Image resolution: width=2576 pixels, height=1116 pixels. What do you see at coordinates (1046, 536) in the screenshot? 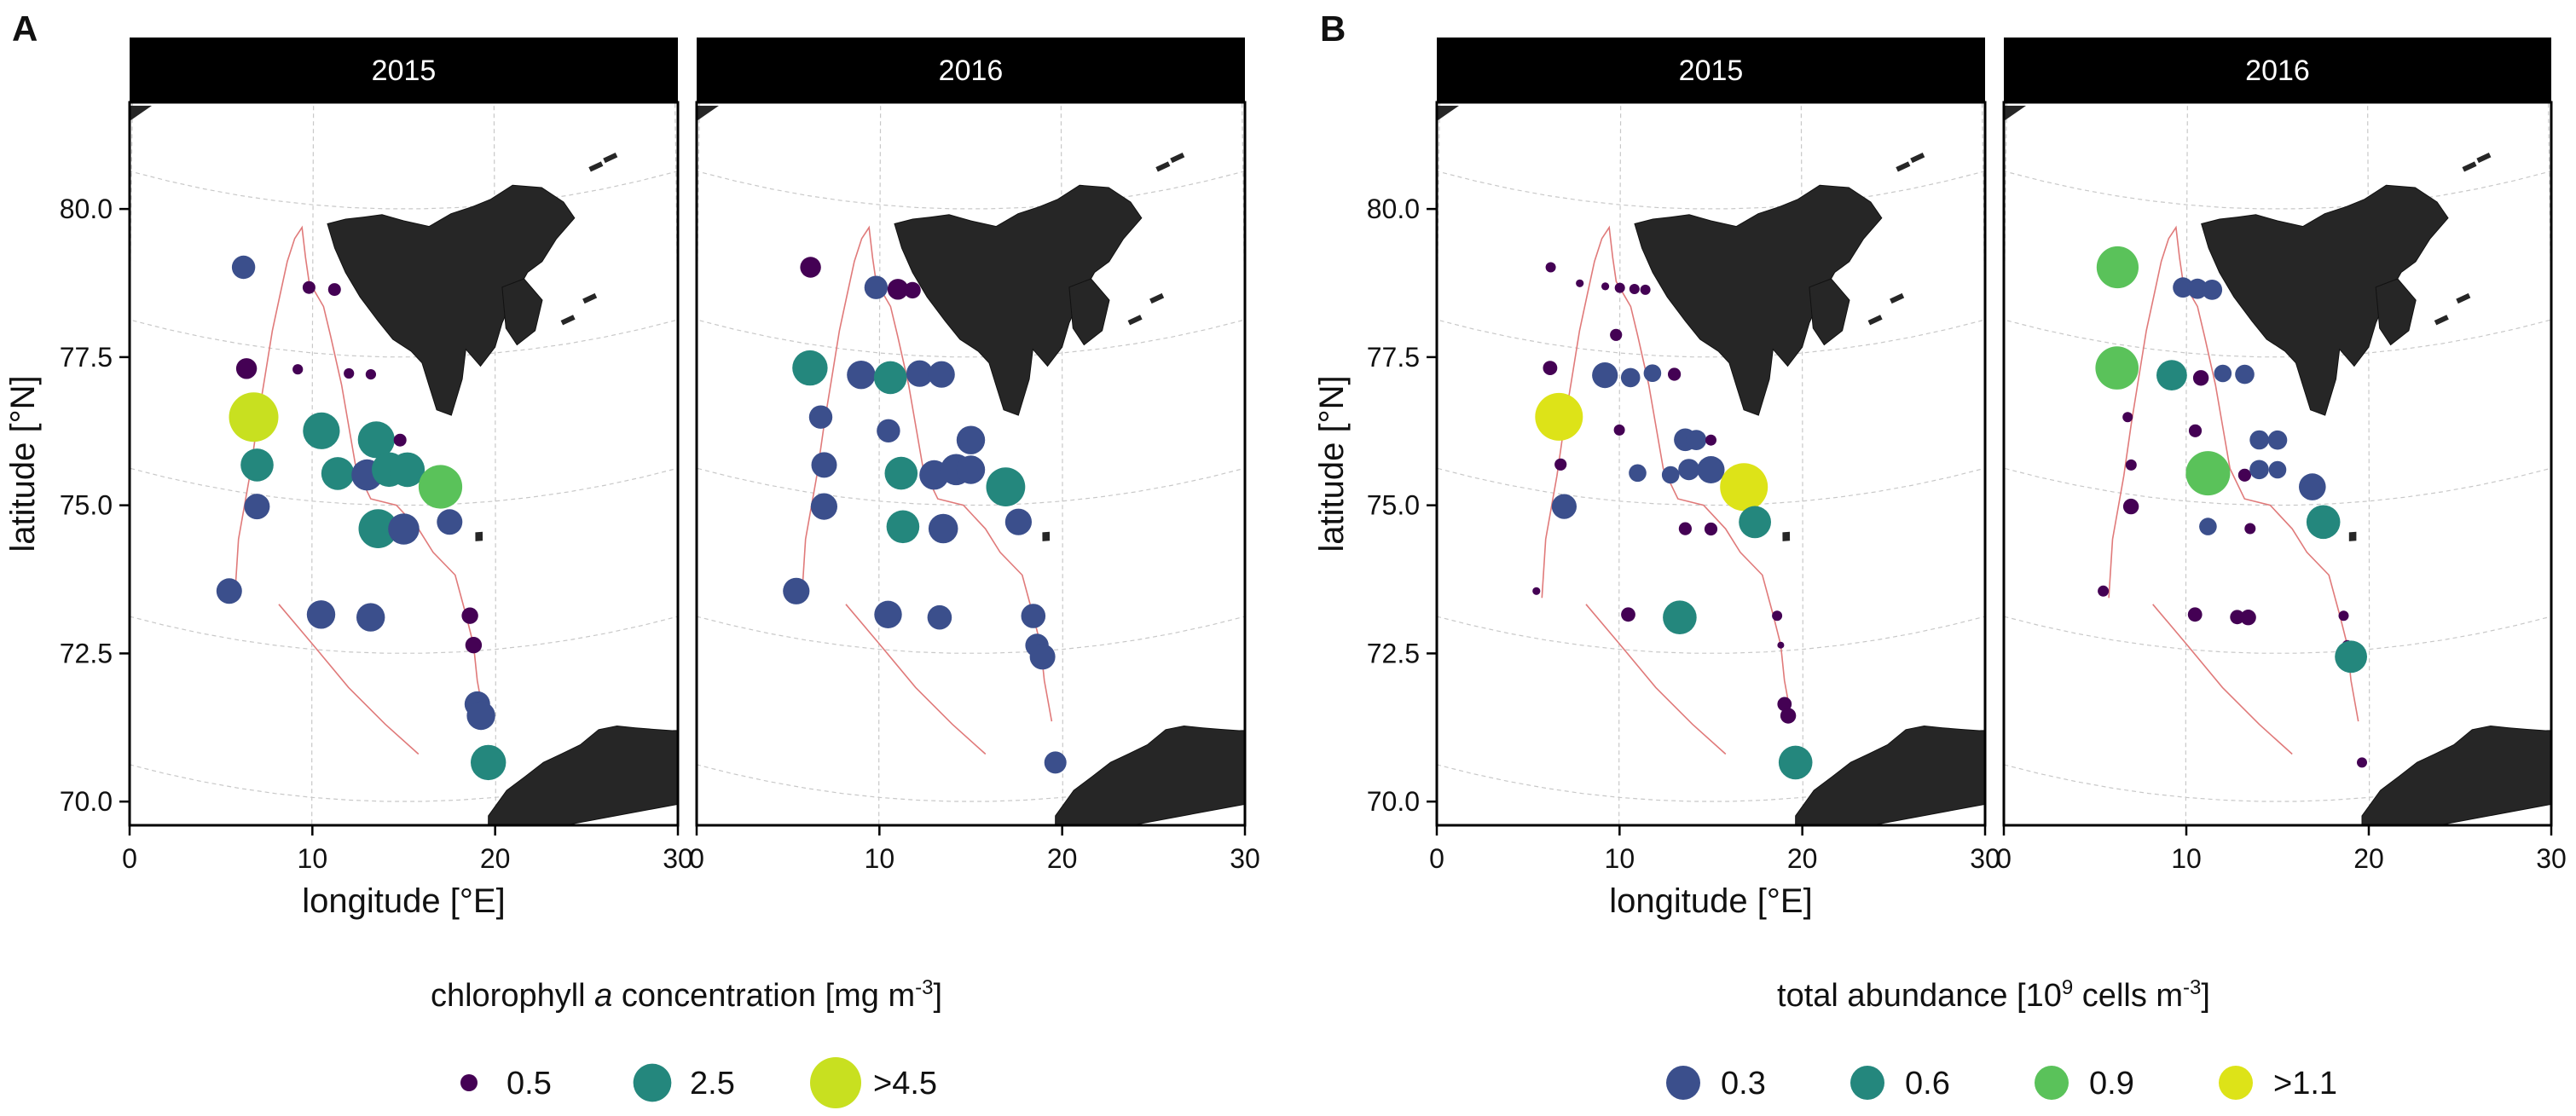
I see `bear-island-landmass` at bounding box center [1046, 536].